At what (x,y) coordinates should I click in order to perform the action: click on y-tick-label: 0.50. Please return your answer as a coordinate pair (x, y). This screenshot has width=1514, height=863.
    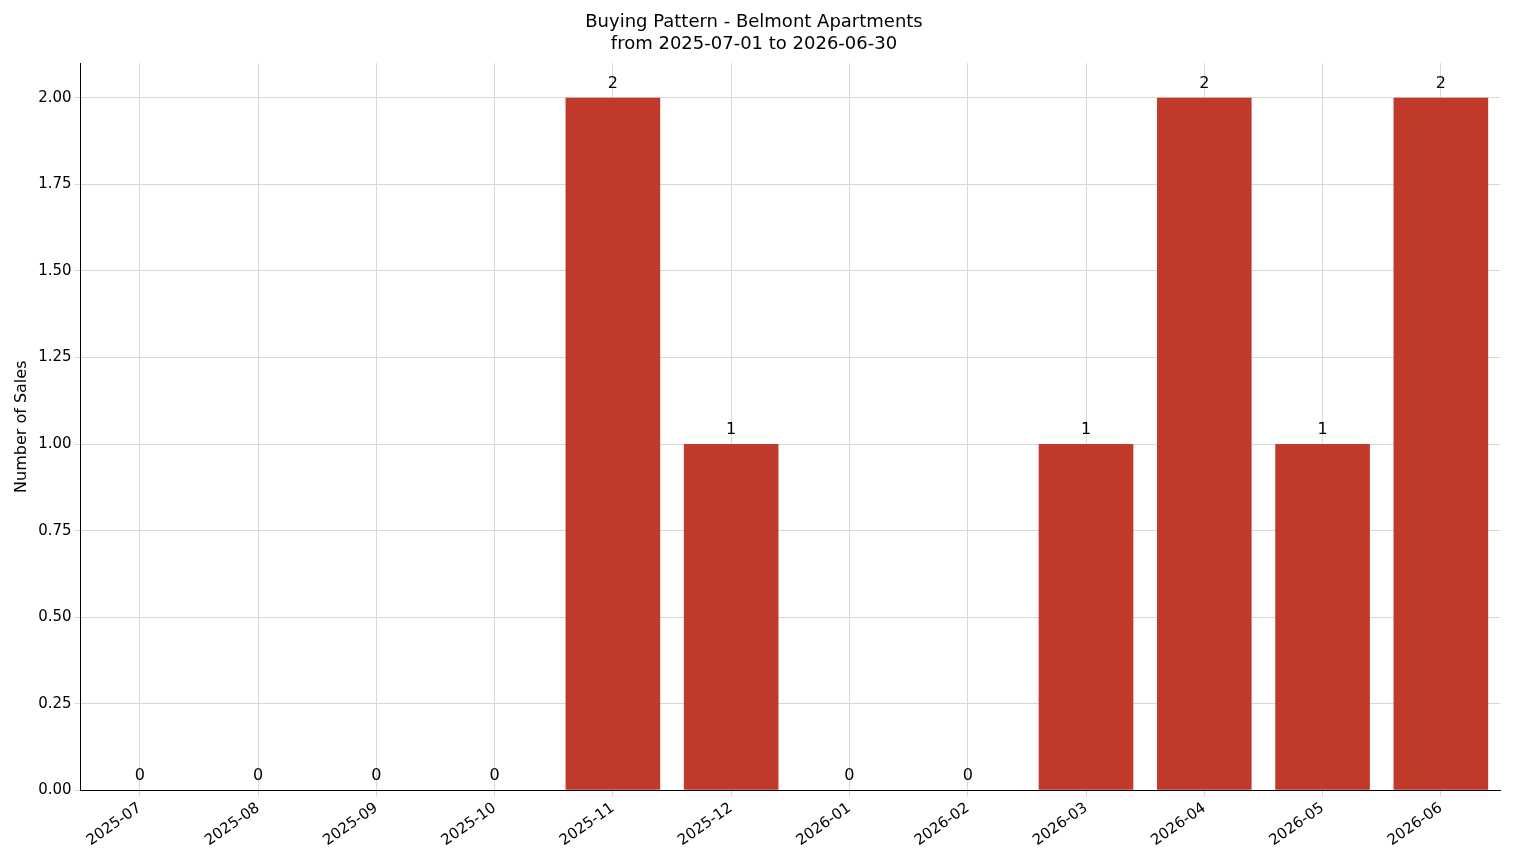
    Looking at the image, I should click on (55, 616).